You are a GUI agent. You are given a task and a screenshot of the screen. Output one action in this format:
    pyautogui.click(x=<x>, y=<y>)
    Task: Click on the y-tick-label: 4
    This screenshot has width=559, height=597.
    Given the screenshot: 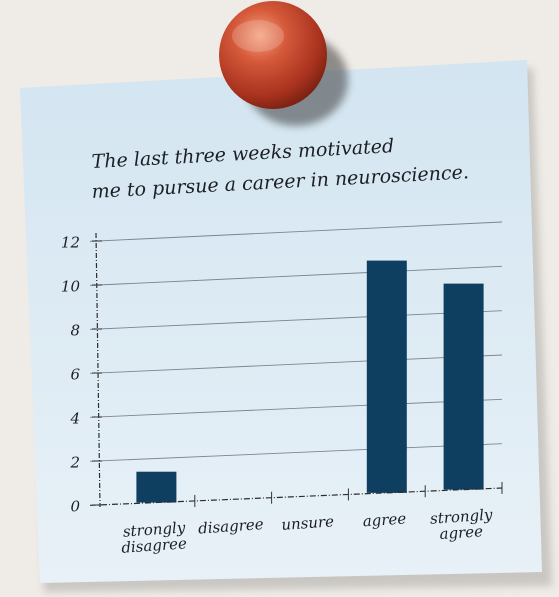 What is the action you would take?
    pyautogui.click(x=74, y=418)
    